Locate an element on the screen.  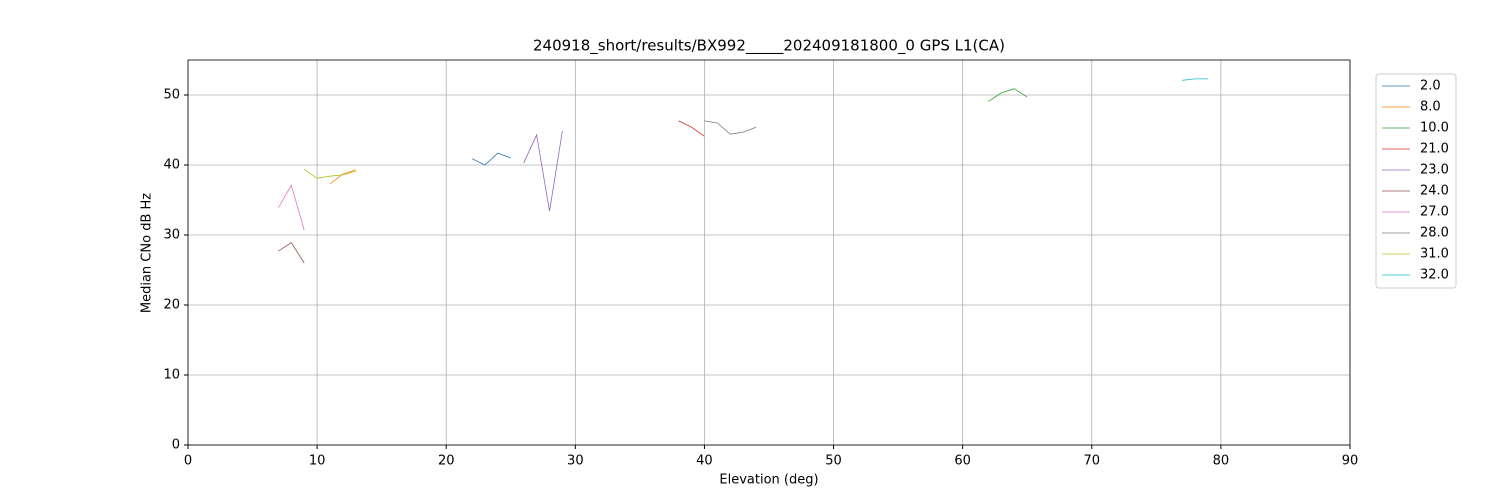
y-tick-label: 0 is located at coordinates (176, 445).